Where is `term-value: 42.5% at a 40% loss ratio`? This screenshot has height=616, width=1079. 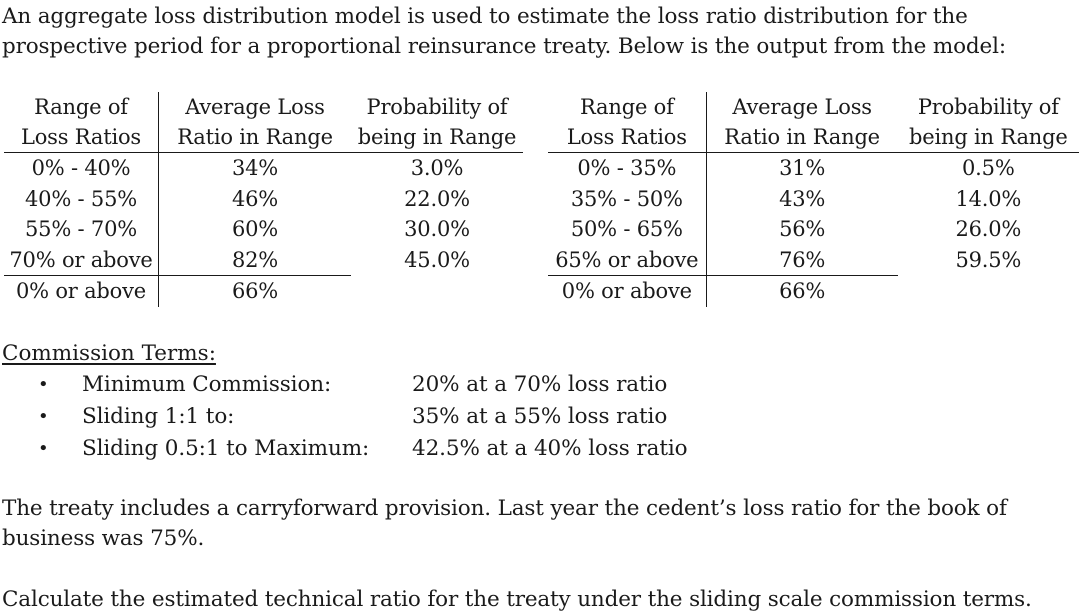 term-value: 42.5% at a 40% loss ratio is located at coordinates (550, 448).